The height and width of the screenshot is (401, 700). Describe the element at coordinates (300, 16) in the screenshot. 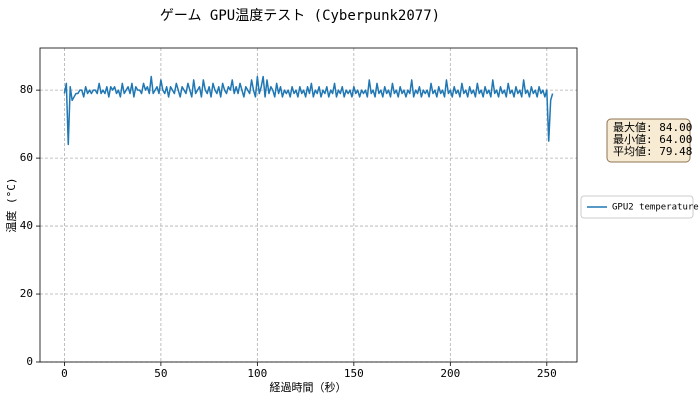

I see `chart-title: ゲーム GPU温度テスト (Cyberpunk2077)` at that location.